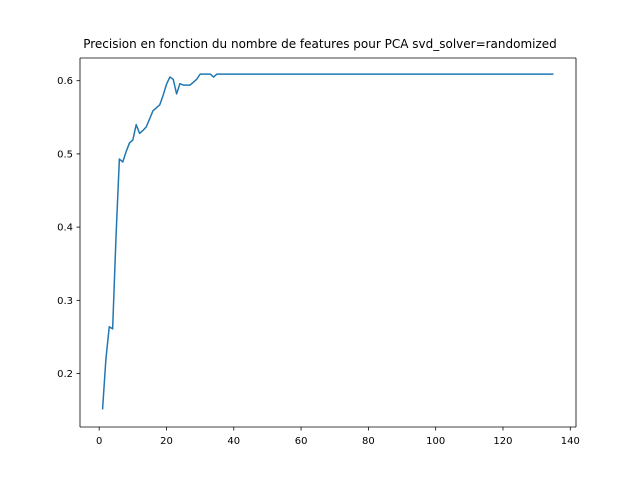 The height and width of the screenshot is (480, 640). What do you see at coordinates (65, 374) in the screenshot?
I see `y-tick-label: 0.2` at bounding box center [65, 374].